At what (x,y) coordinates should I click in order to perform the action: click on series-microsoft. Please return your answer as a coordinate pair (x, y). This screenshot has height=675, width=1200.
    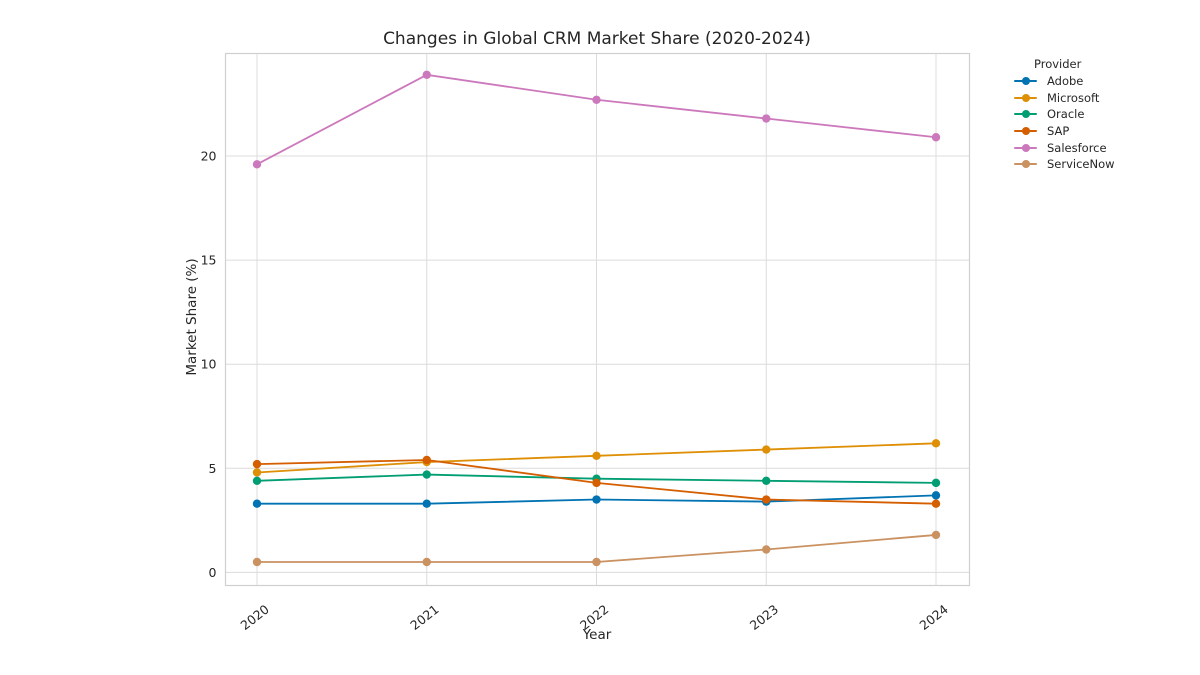
    Looking at the image, I should click on (596, 458).